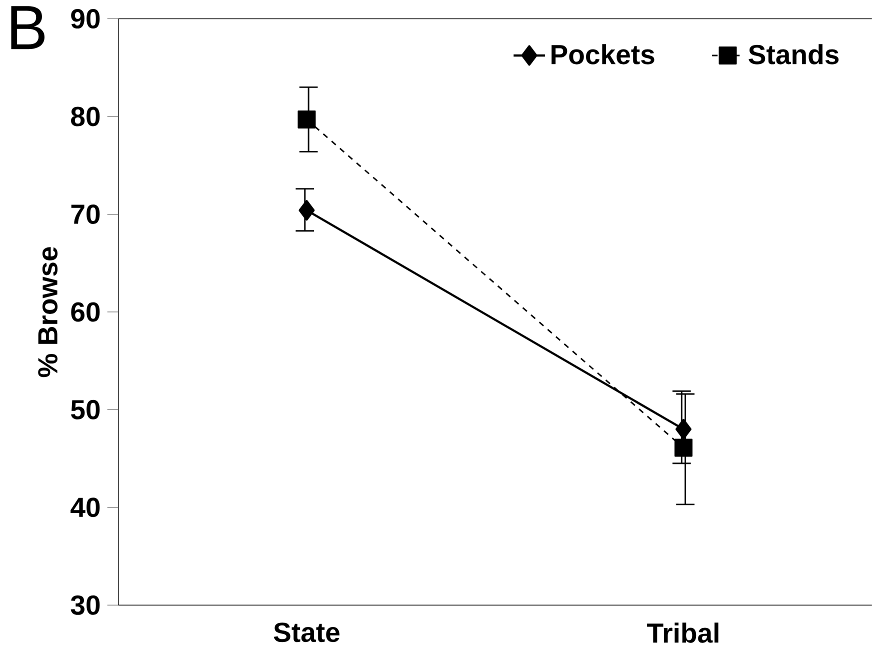  What do you see at coordinates (27, 28) in the screenshot?
I see `text: B` at bounding box center [27, 28].